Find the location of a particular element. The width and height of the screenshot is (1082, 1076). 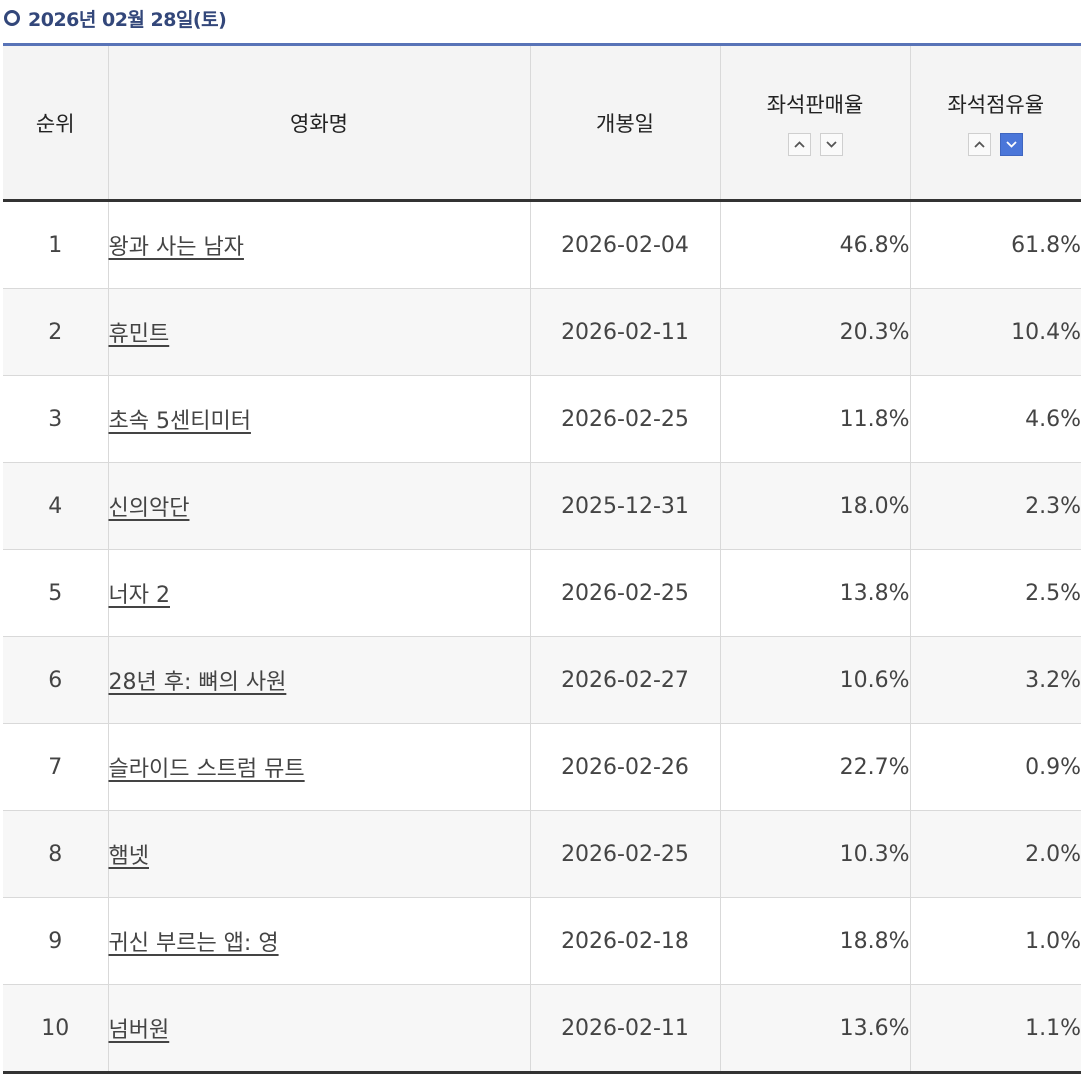

movie-title-link: 왕과 사는 남자 is located at coordinates (176, 247).